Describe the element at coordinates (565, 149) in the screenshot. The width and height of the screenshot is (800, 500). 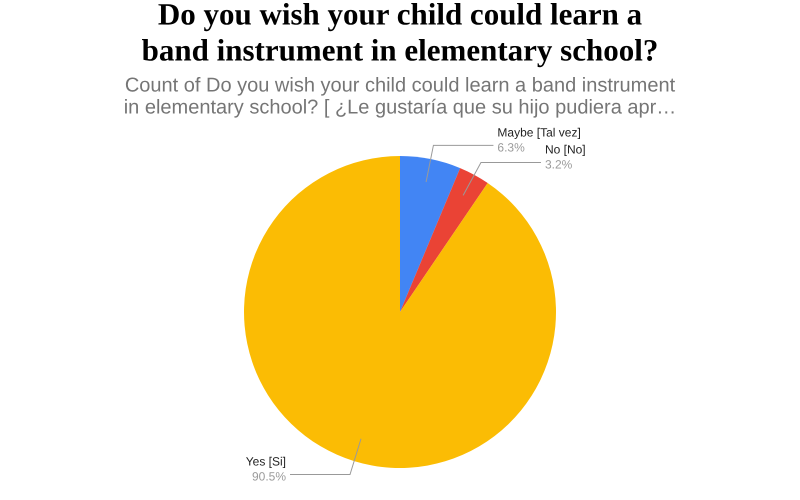
I see `slice-label: No [No]` at that location.